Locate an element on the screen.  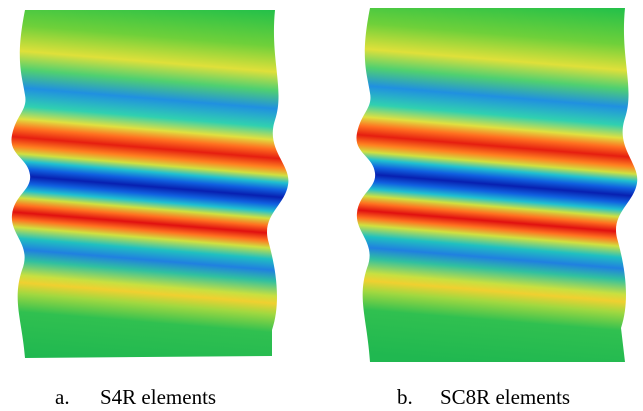
panel-caption: SC8R elements is located at coordinates (505, 397).